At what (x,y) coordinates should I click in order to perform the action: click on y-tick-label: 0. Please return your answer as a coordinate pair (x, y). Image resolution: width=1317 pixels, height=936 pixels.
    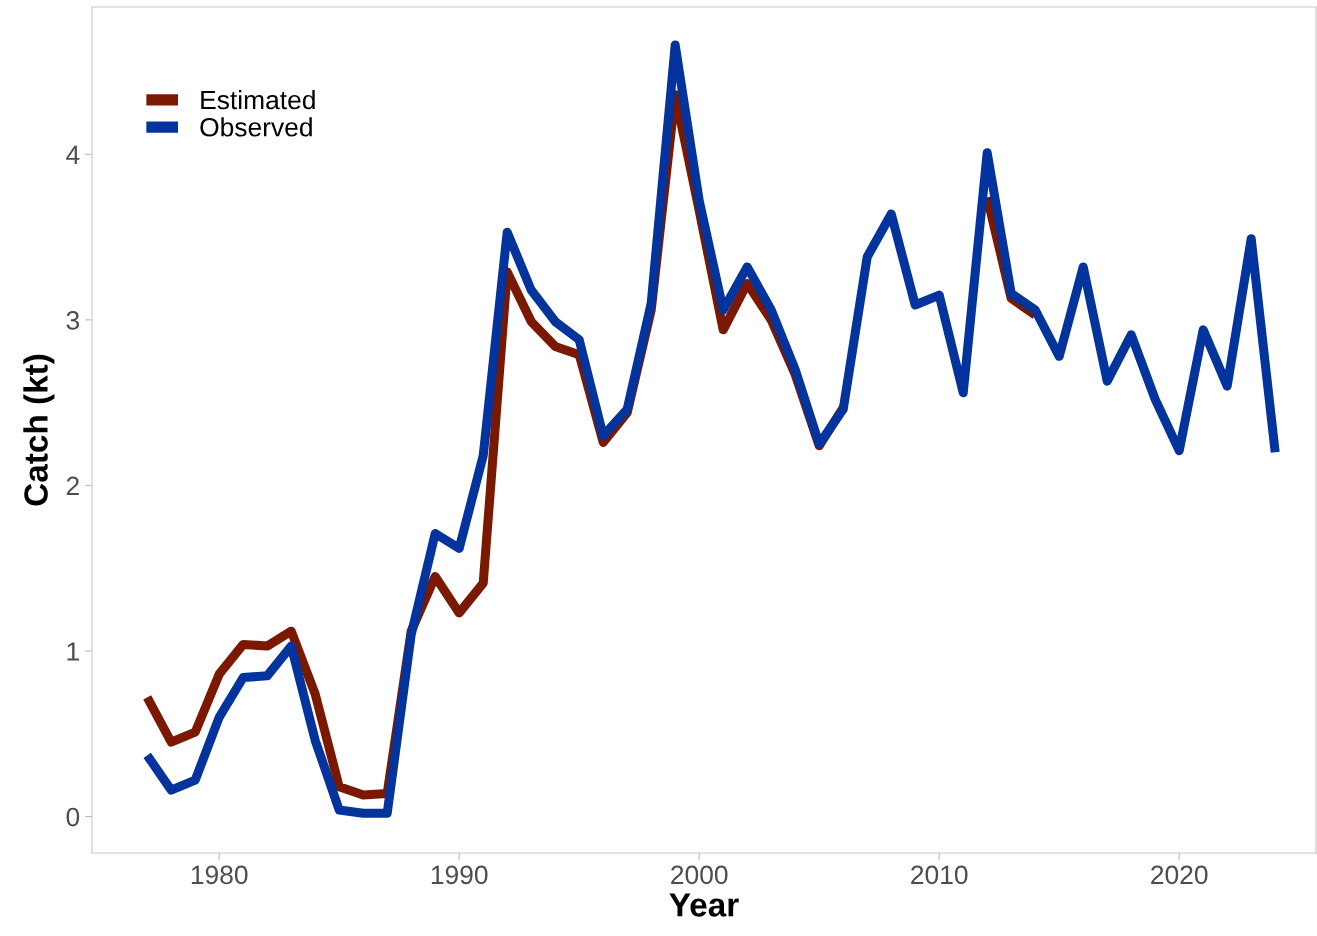
    Looking at the image, I should click on (73, 817).